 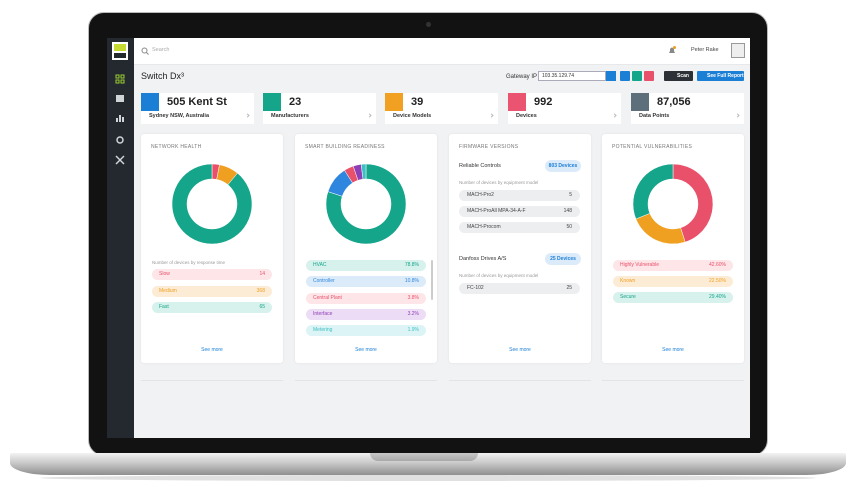 I want to click on stat-value: 505 Kent St, so click(x=197, y=102).